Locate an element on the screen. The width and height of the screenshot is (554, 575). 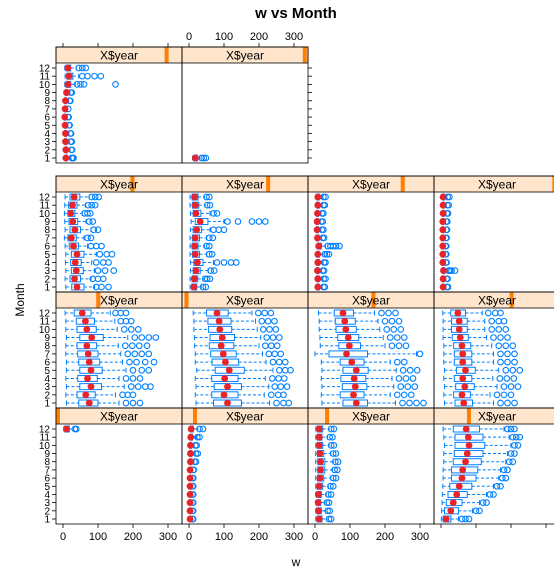
x-axis-label: w is located at coordinates (296, 562).